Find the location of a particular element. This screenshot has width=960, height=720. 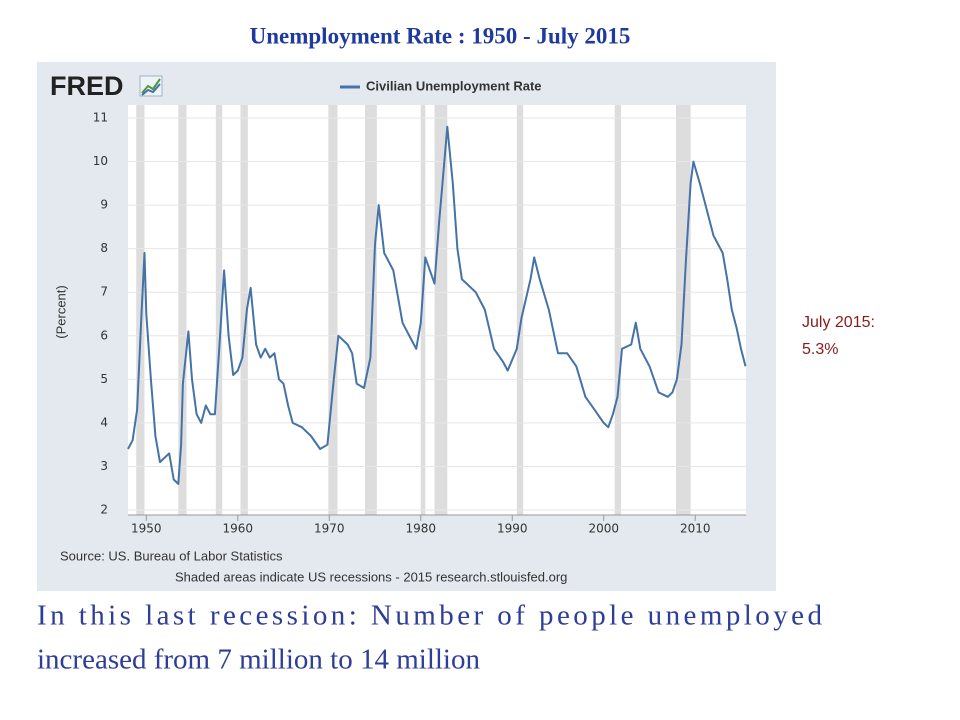

y-tick-label: 2 is located at coordinates (104, 510).